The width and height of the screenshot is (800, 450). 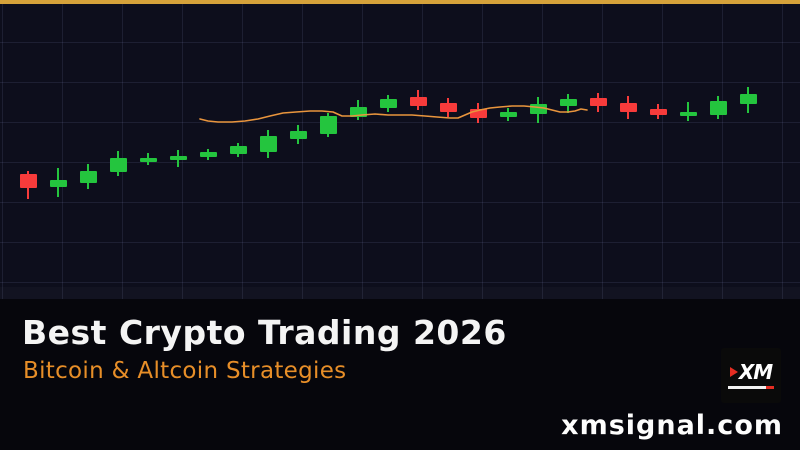 I want to click on logo-underline, so click(x=751, y=387).